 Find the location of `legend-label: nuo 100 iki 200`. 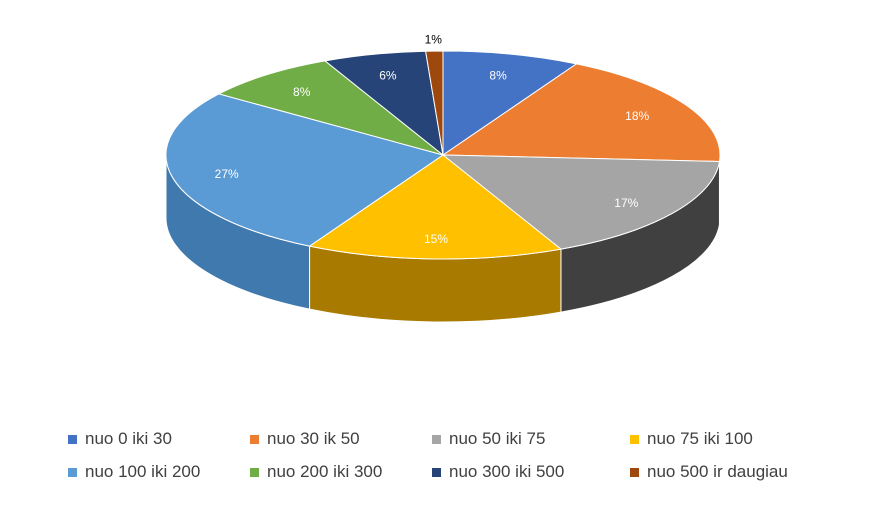

legend-label: nuo 100 iki 200 is located at coordinates (143, 471).